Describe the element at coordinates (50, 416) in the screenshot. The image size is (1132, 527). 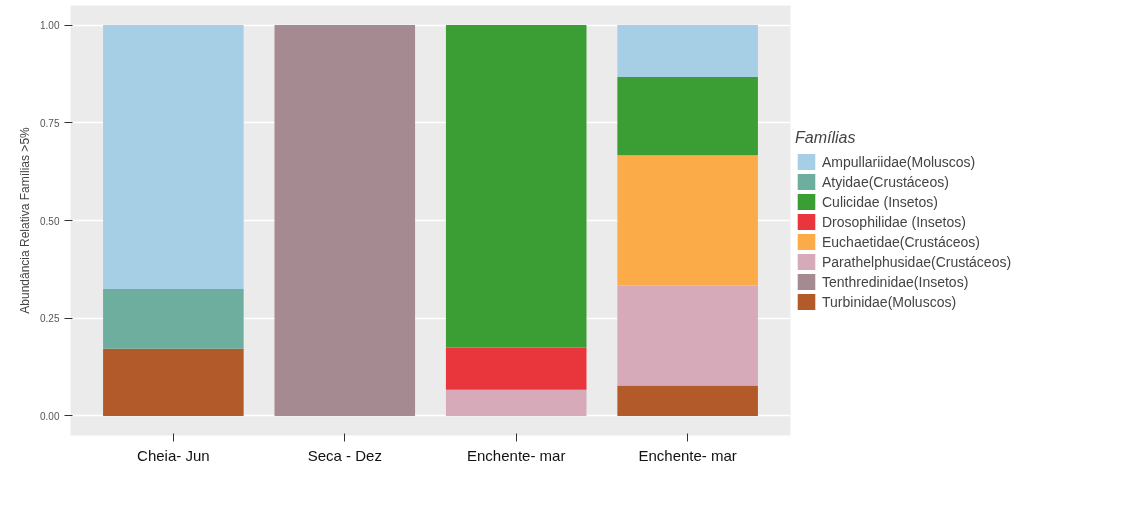
I see `y-tick-label: 0.00` at that location.